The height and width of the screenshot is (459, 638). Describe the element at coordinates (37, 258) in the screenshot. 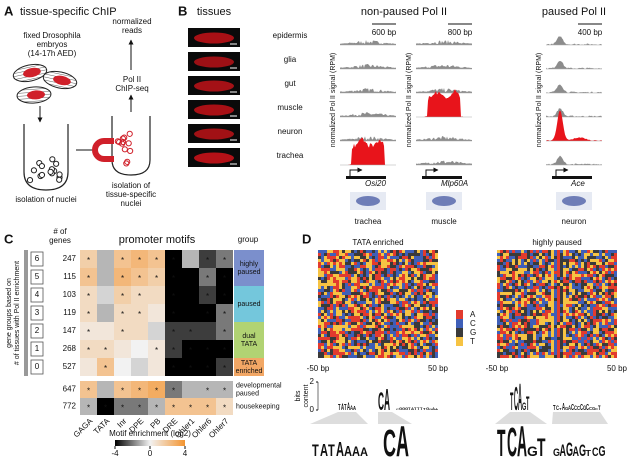

I see `tissue-count: 6` at that location.